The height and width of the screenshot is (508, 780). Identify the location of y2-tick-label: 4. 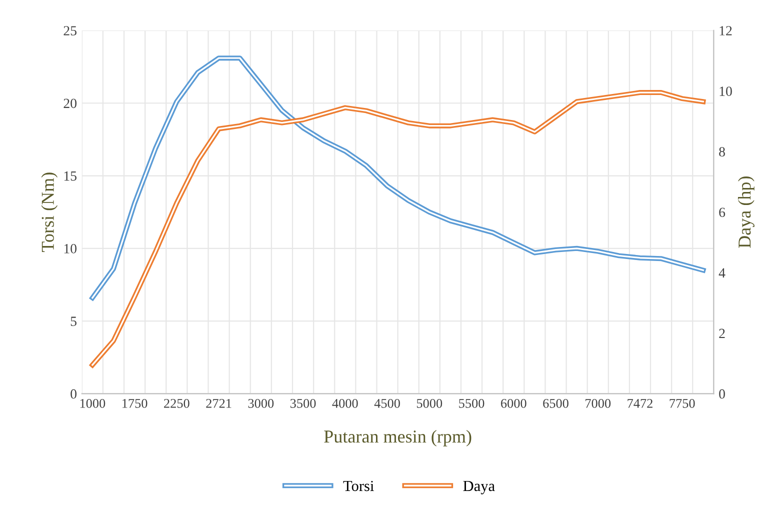
(722, 273).